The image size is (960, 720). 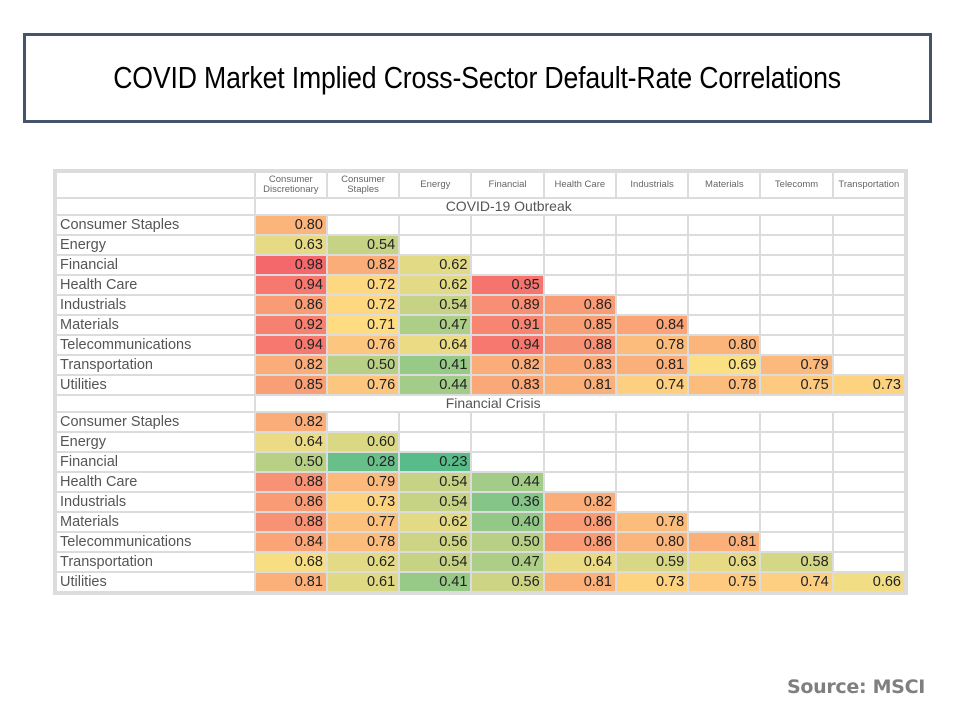 I want to click on column-header: Energy, so click(x=435, y=185).